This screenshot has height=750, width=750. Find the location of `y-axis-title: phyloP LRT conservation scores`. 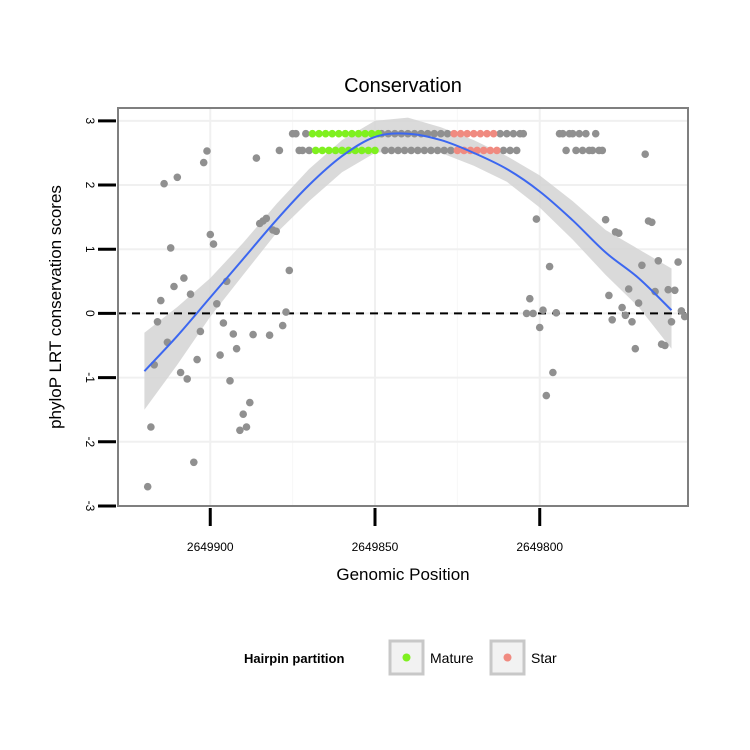

y-axis-title: phyloP LRT conservation scores is located at coordinates (55, 307).